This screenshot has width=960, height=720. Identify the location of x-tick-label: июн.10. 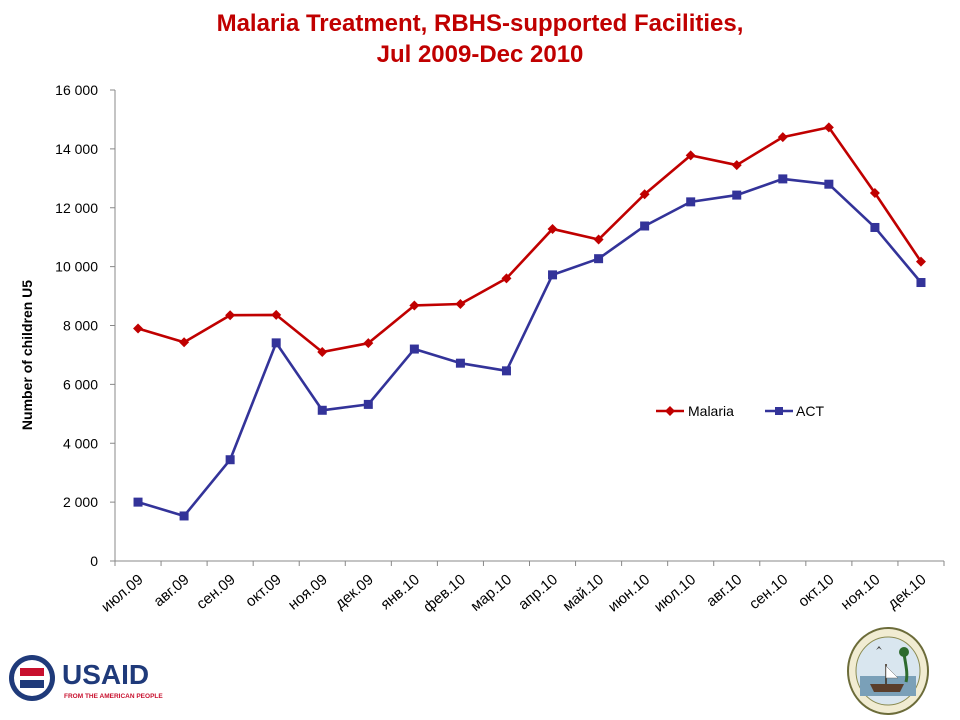
(629, 593).